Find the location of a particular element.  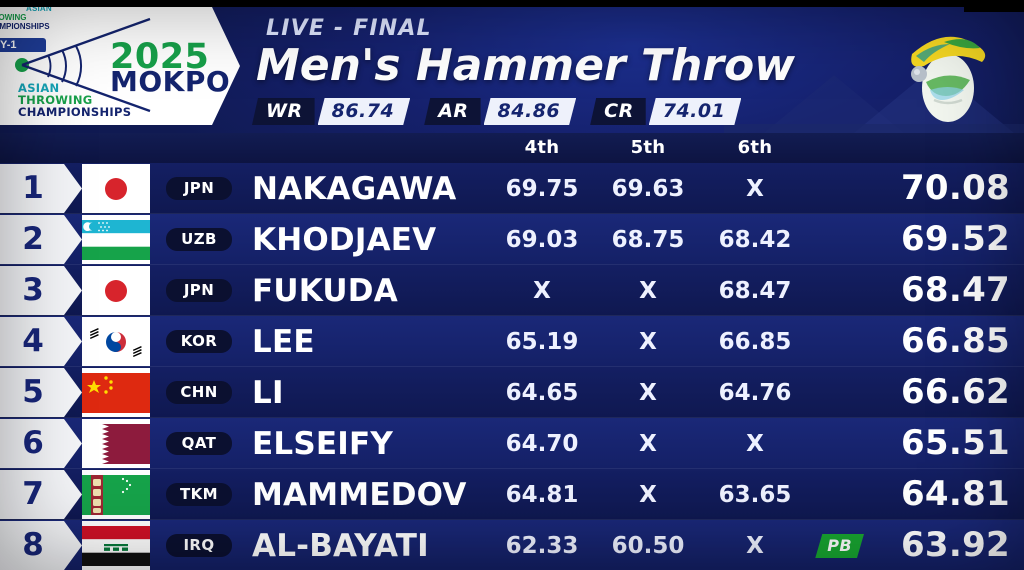

record-ar: AR 84.86 is located at coordinates (500, 111).